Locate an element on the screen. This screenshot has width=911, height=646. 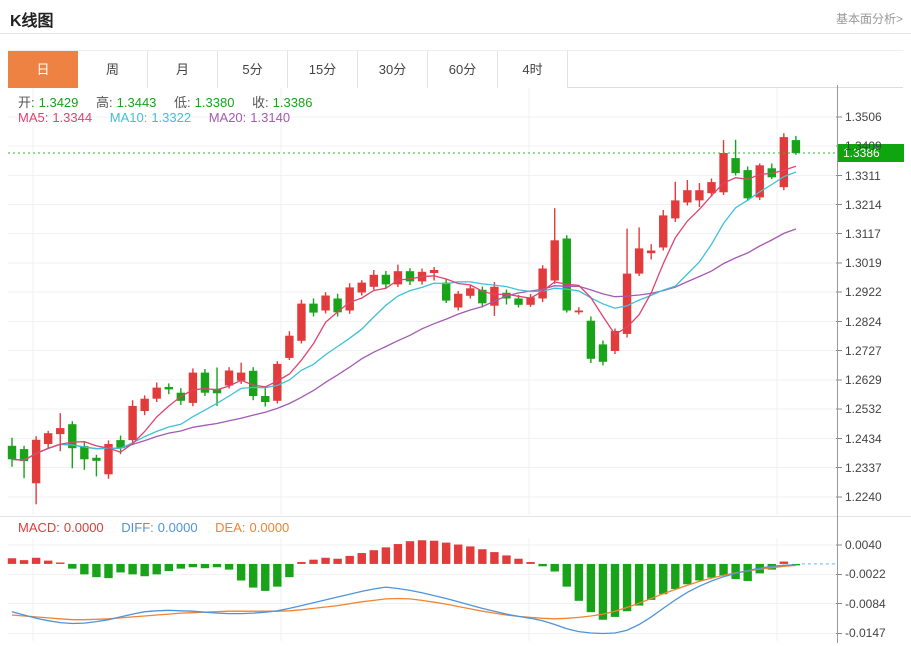
tab-interval-1: 周 is located at coordinates (113, 69).